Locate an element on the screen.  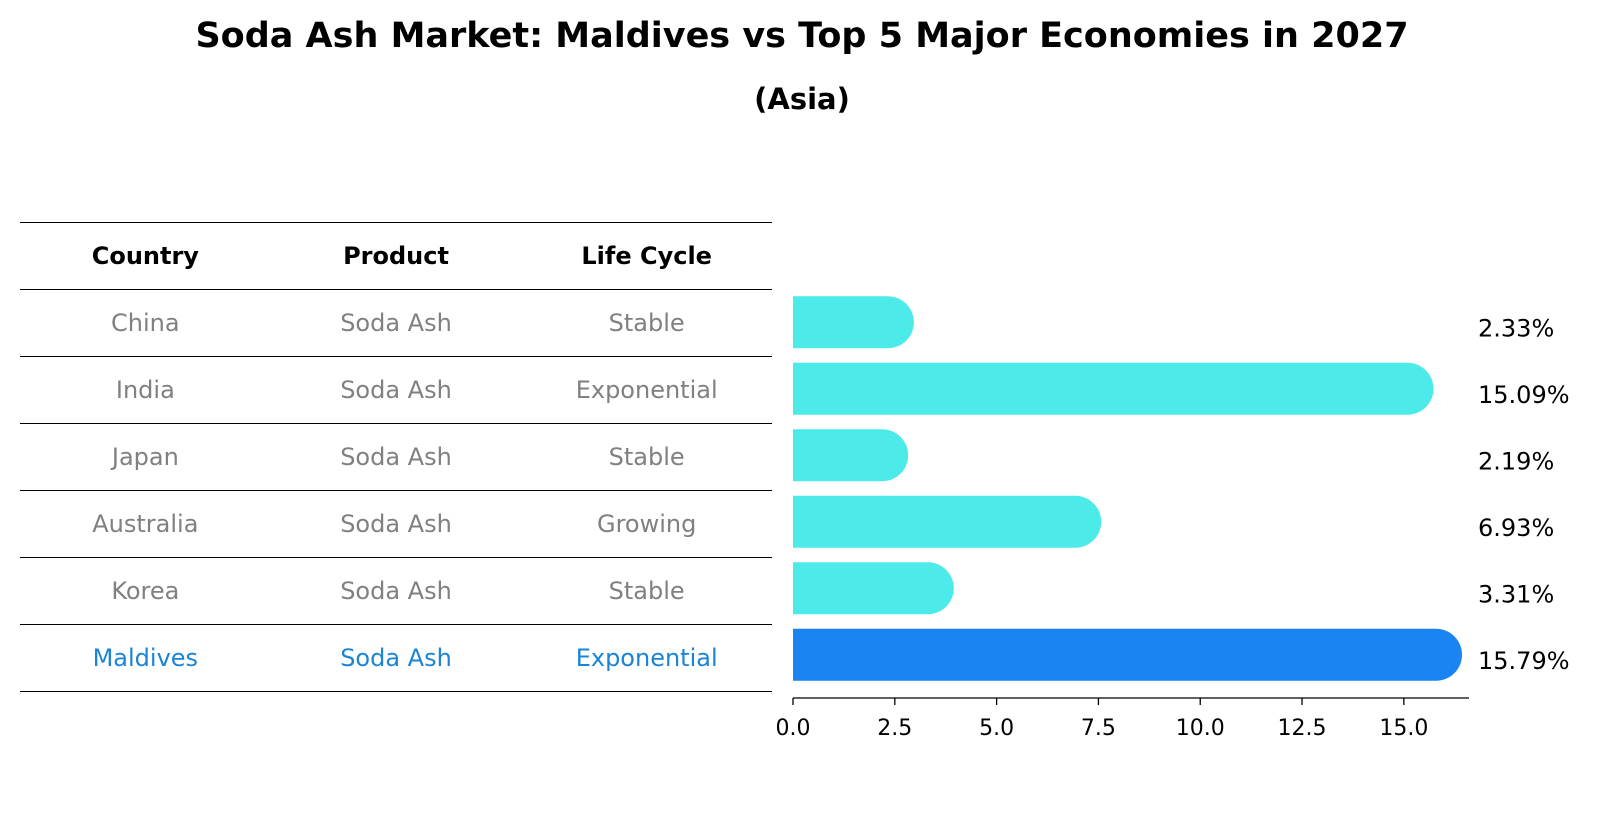
table-row: Australia Soda Ash Growing is located at coordinates (396, 524).